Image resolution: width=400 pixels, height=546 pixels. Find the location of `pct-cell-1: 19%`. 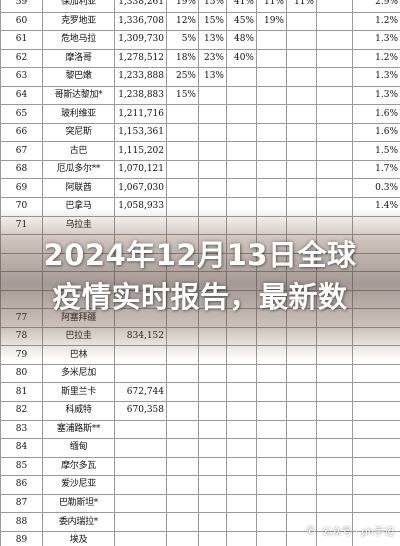

pct-cell-1: 19% is located at coordinates (182, 6).